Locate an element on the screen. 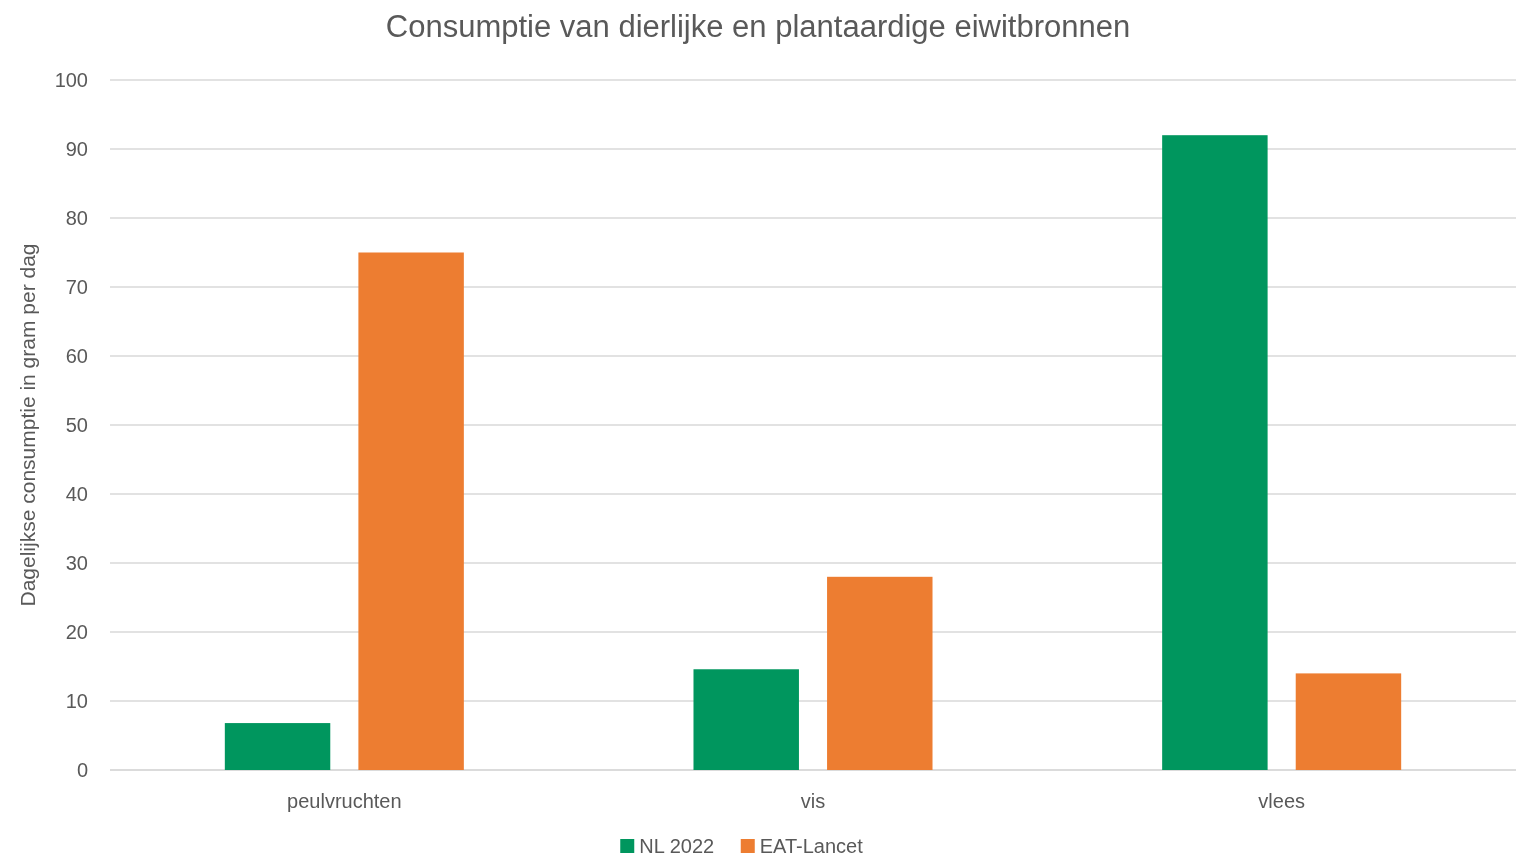  y-tick-label: 80 is located at coordinates (76, 218).